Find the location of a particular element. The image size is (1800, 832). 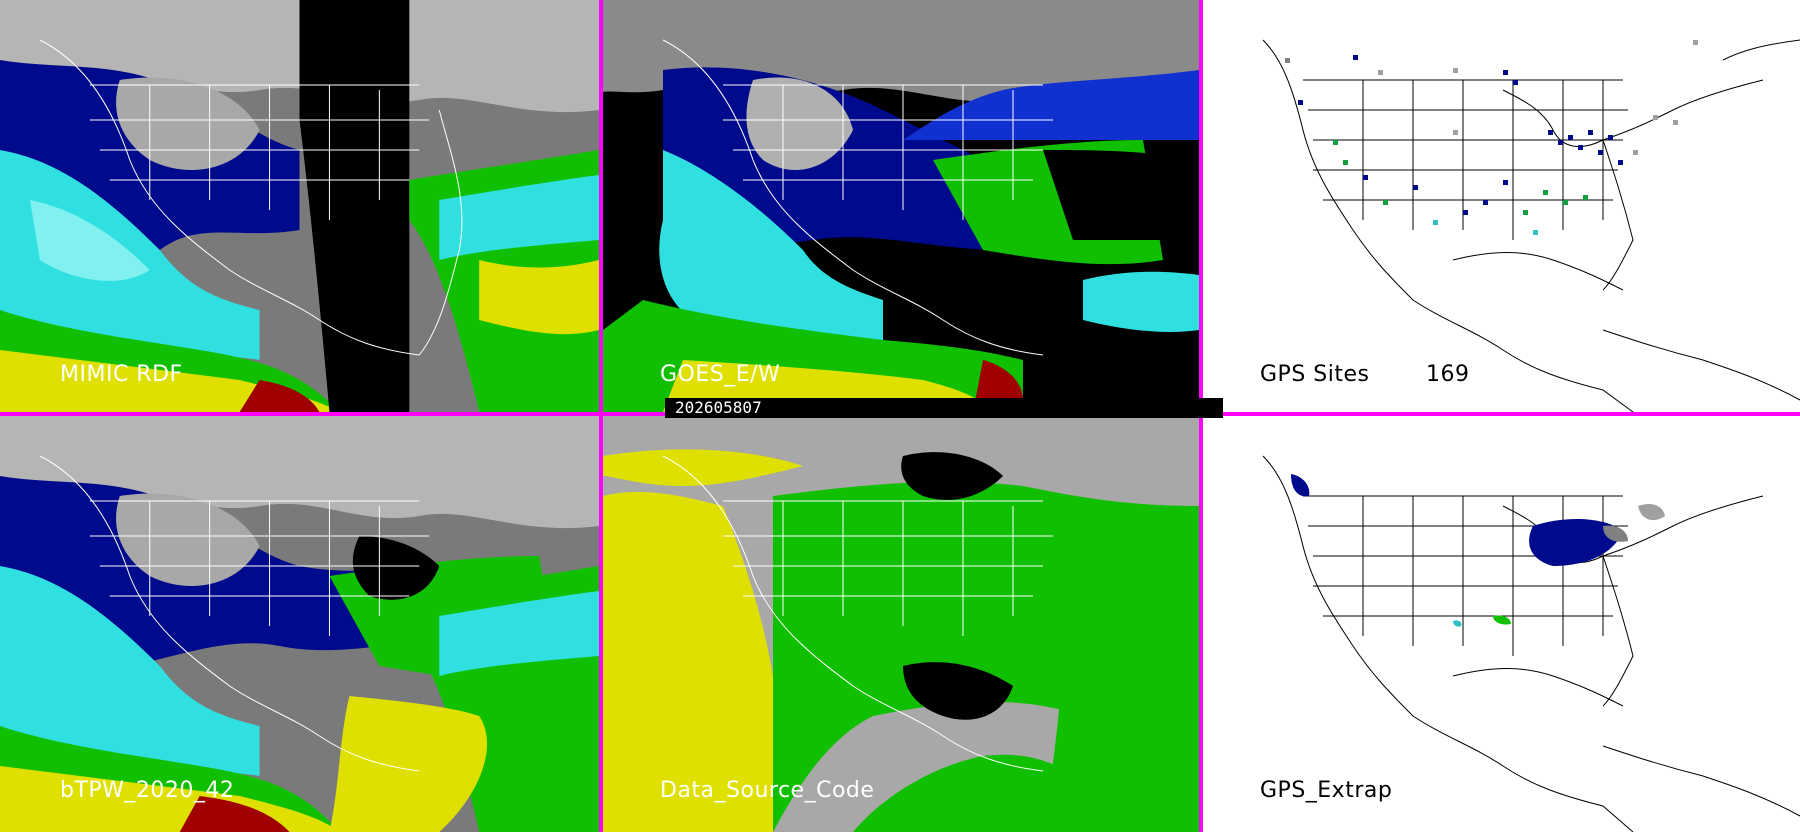

panel-label: GPS Sites is located at coordinates (1315, 374).